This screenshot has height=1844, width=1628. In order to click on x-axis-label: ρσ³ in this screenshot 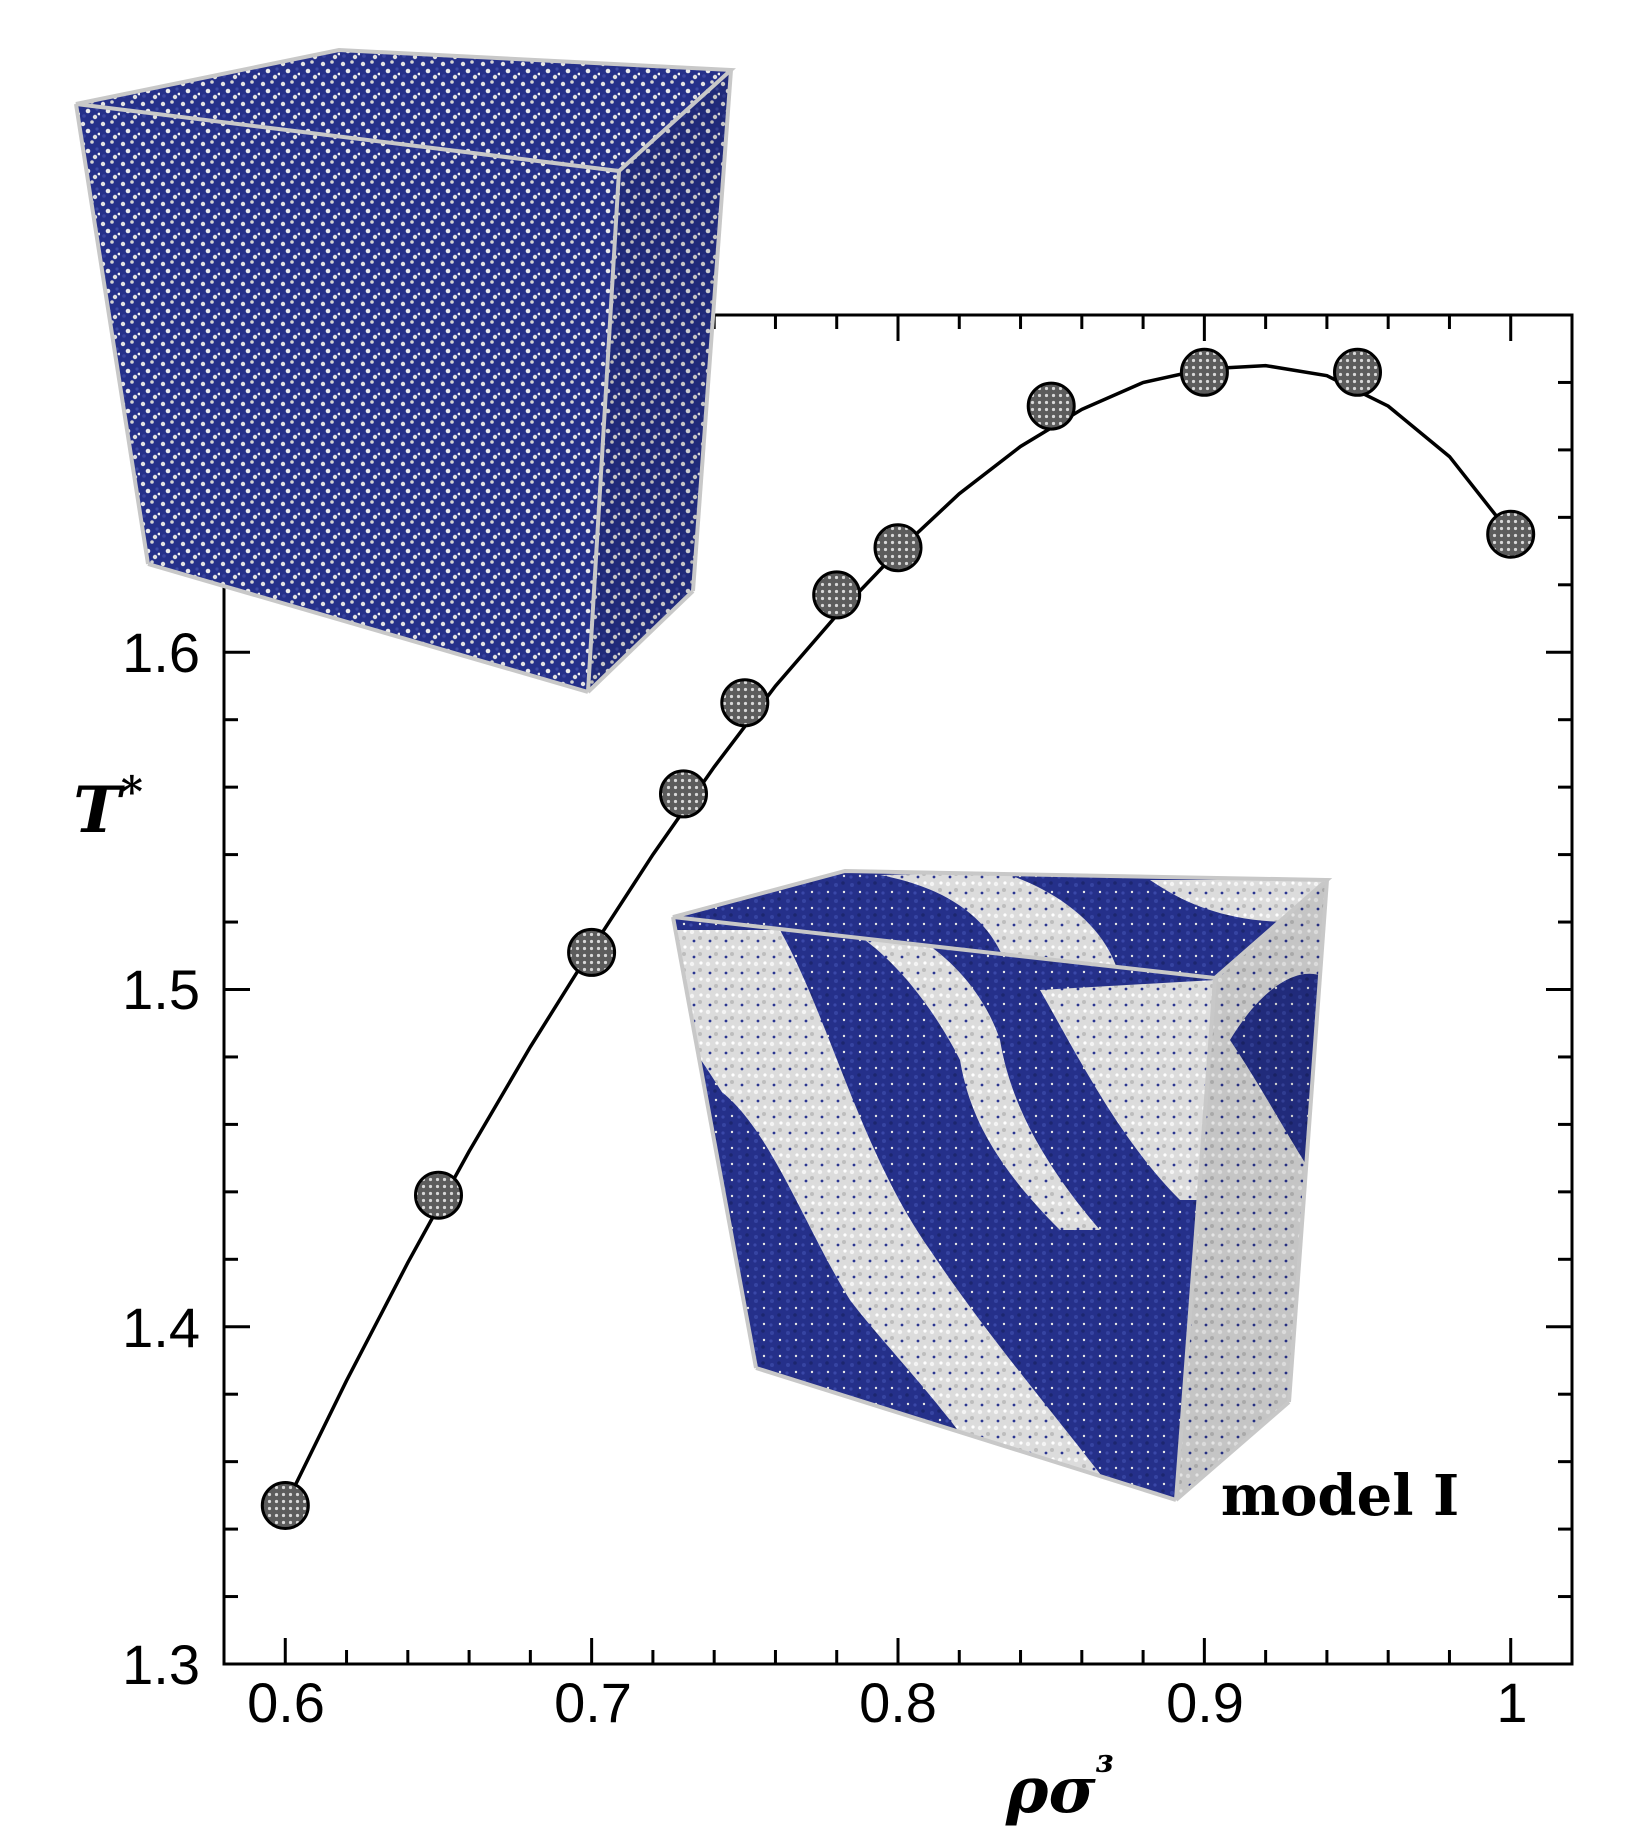, I will do `click(1059, 1787)`.